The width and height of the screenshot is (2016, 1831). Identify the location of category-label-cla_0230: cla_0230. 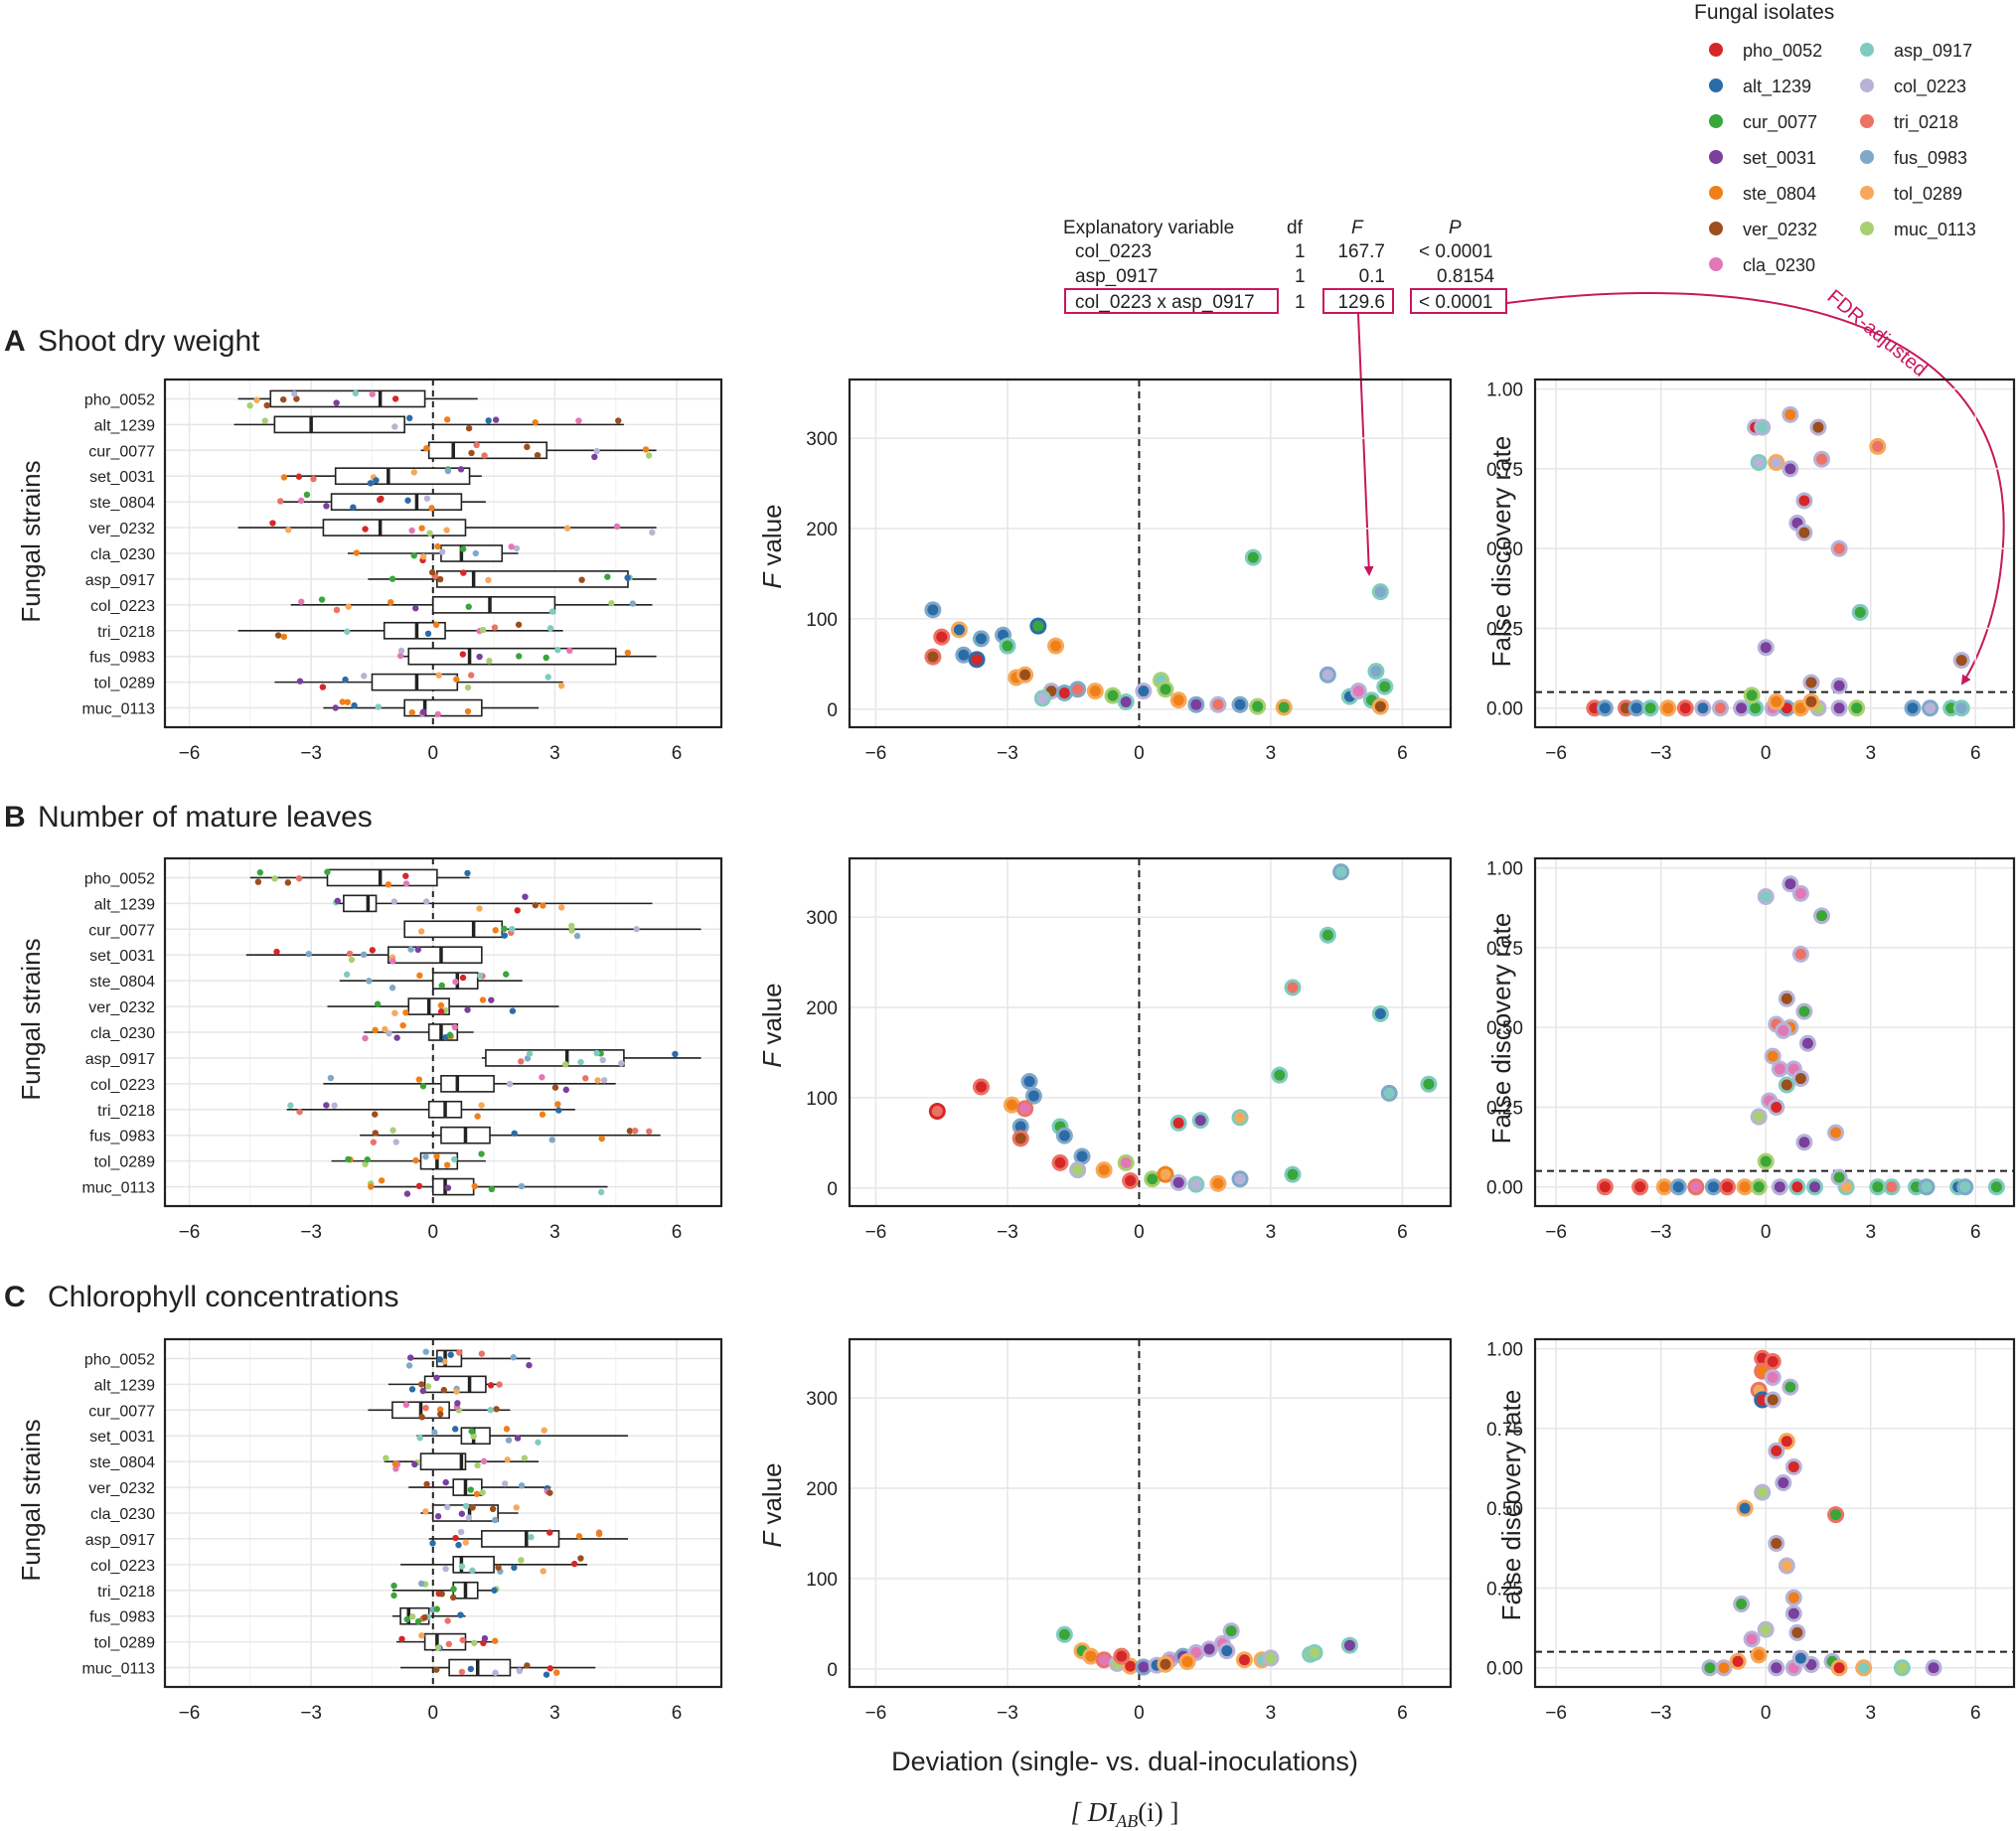
(123, 1515).